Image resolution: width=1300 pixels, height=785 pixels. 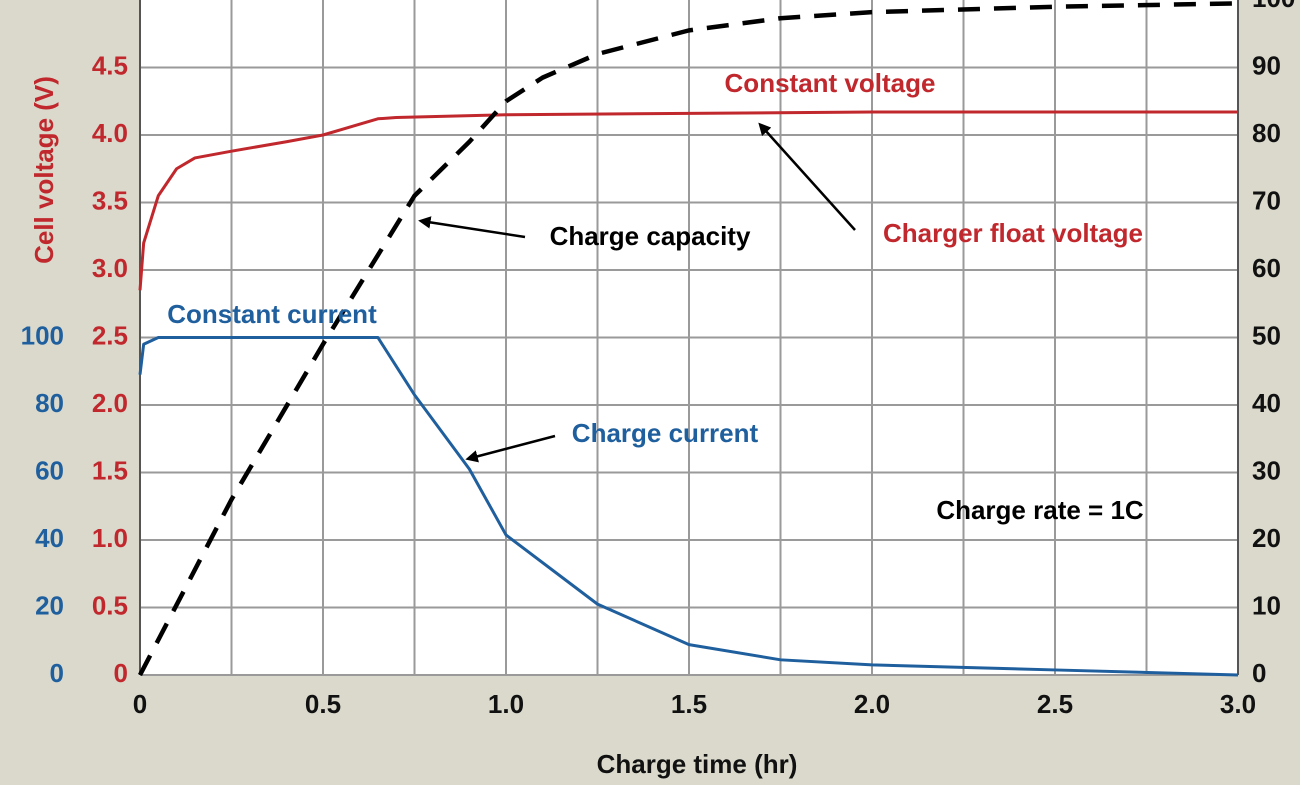 I want to click on y-tick-label: 2.5, so click(x=110, y=335).